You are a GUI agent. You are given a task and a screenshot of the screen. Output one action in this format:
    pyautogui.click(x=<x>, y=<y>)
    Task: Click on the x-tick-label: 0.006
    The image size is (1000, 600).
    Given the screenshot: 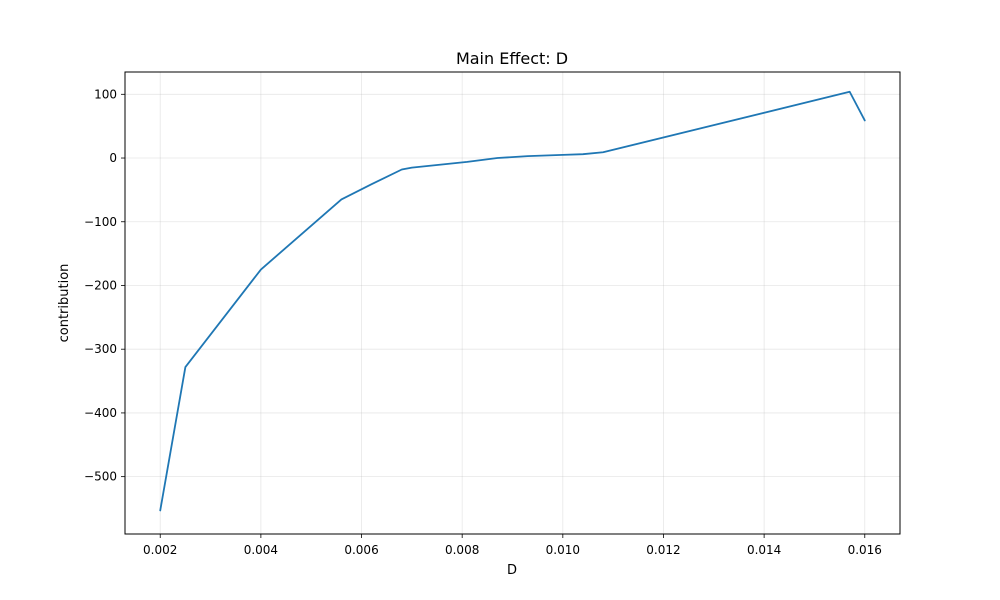 What is the action you would take?
    pyautogui.click(x=361, y=550)
    